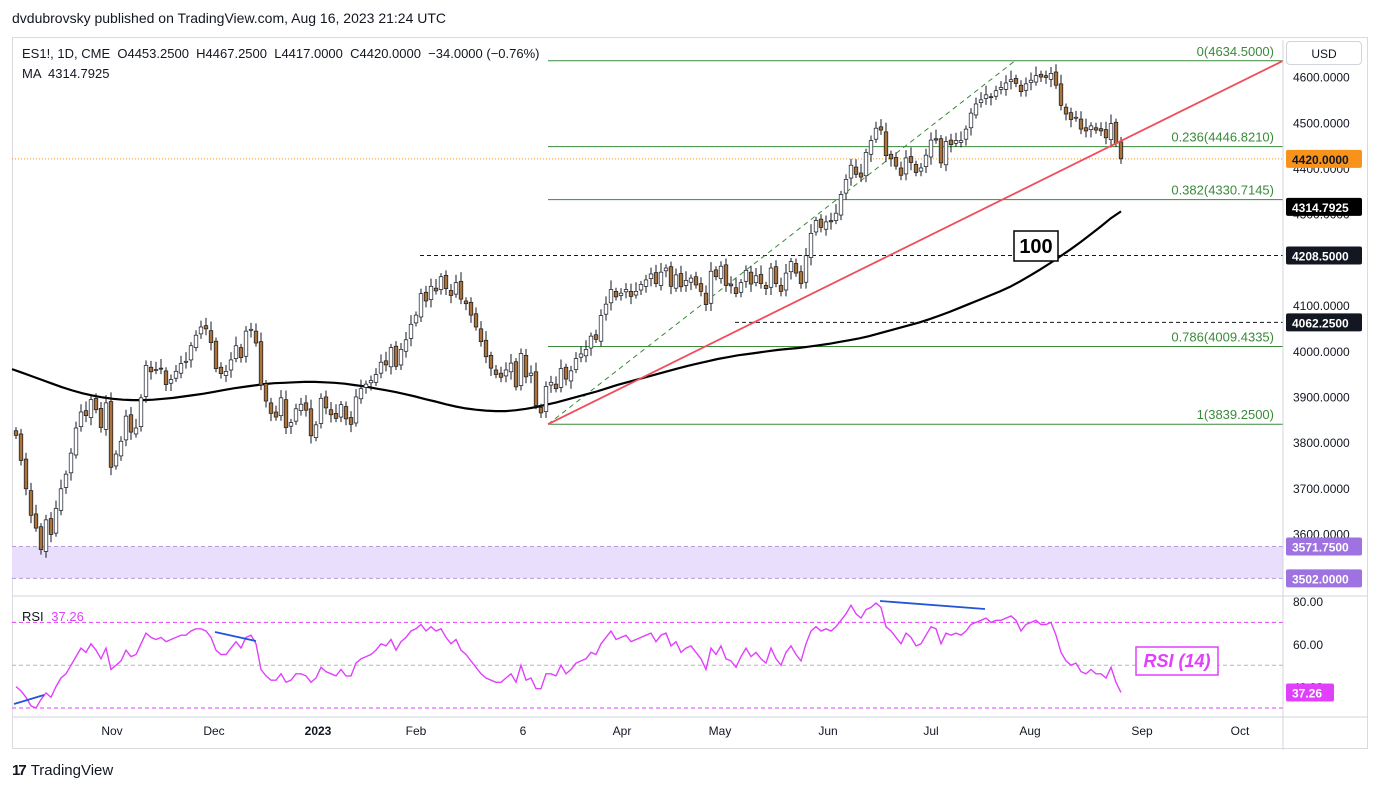 The image size is (1382, 793). I want to click on support-zone, so click(647, 562).